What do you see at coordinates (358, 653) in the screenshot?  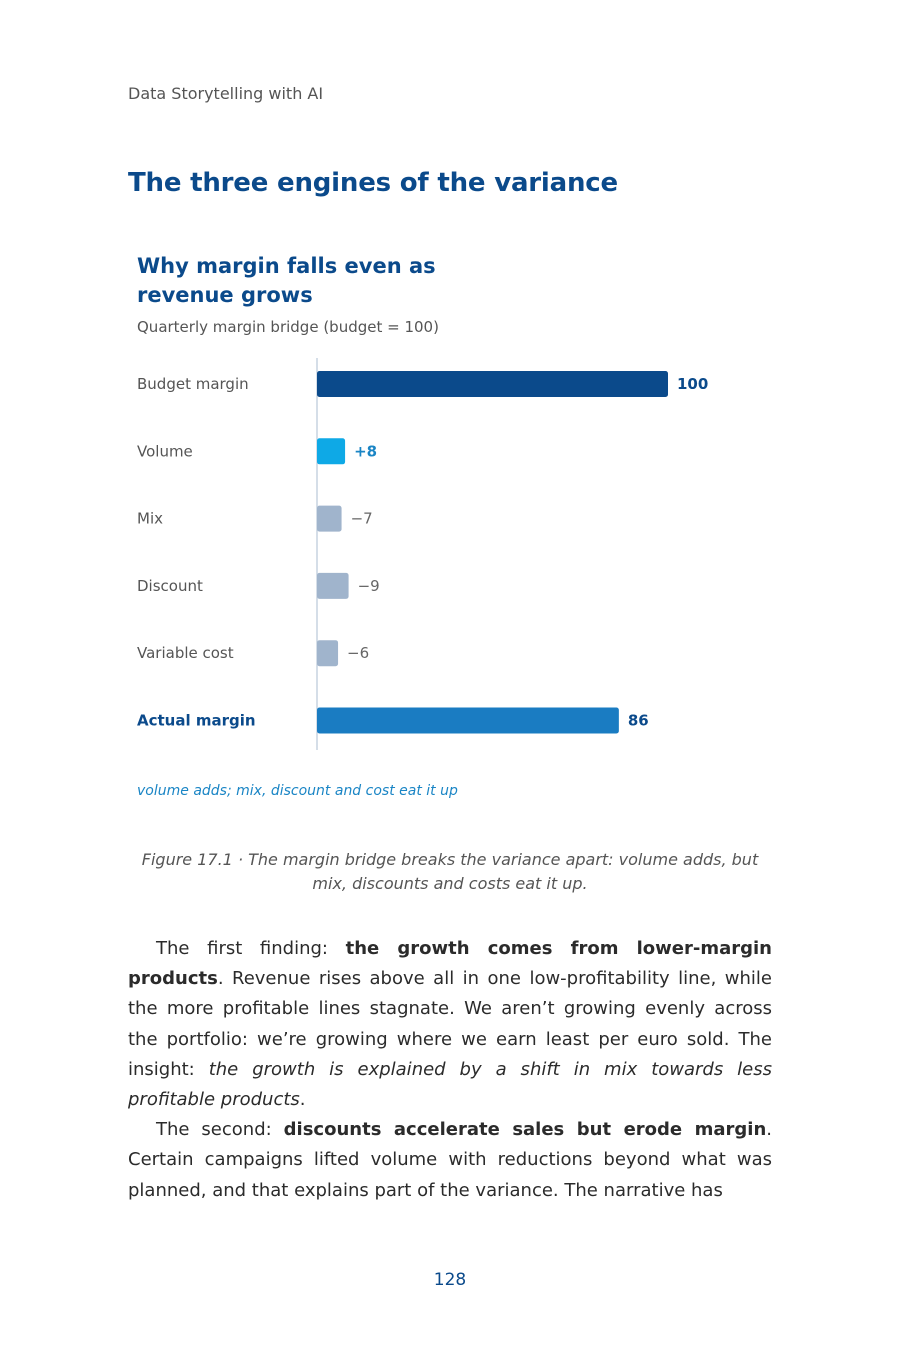 I see `value-label: −6` at bounding box center [358, 653].